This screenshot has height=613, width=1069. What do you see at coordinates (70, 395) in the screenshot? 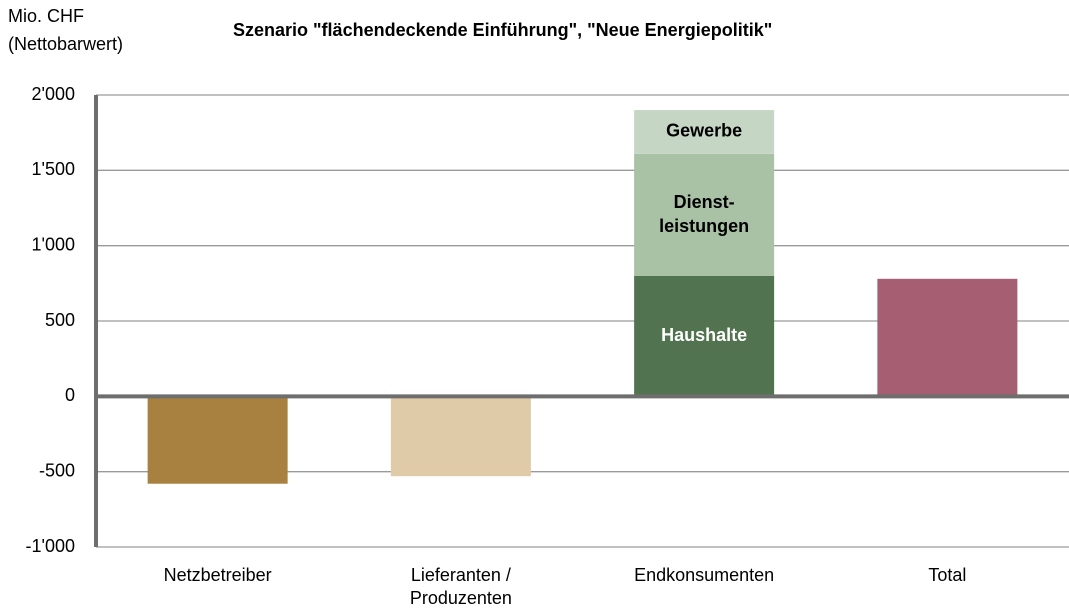
I see `y-tick-label: 0` at bounding box center [70, 395].